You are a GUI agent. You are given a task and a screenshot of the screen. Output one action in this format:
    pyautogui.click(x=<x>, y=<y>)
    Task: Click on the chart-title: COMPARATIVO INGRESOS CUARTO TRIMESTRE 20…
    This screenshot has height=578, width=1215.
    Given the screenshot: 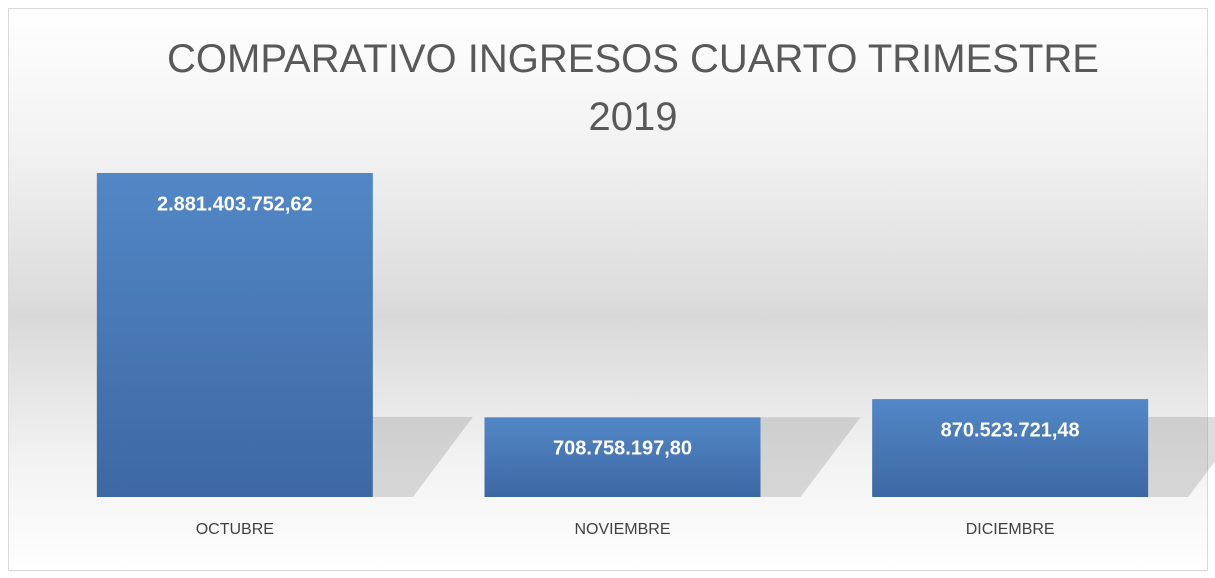 What is the action you would take?
    pyautogui.click(x=633, y=88)
    